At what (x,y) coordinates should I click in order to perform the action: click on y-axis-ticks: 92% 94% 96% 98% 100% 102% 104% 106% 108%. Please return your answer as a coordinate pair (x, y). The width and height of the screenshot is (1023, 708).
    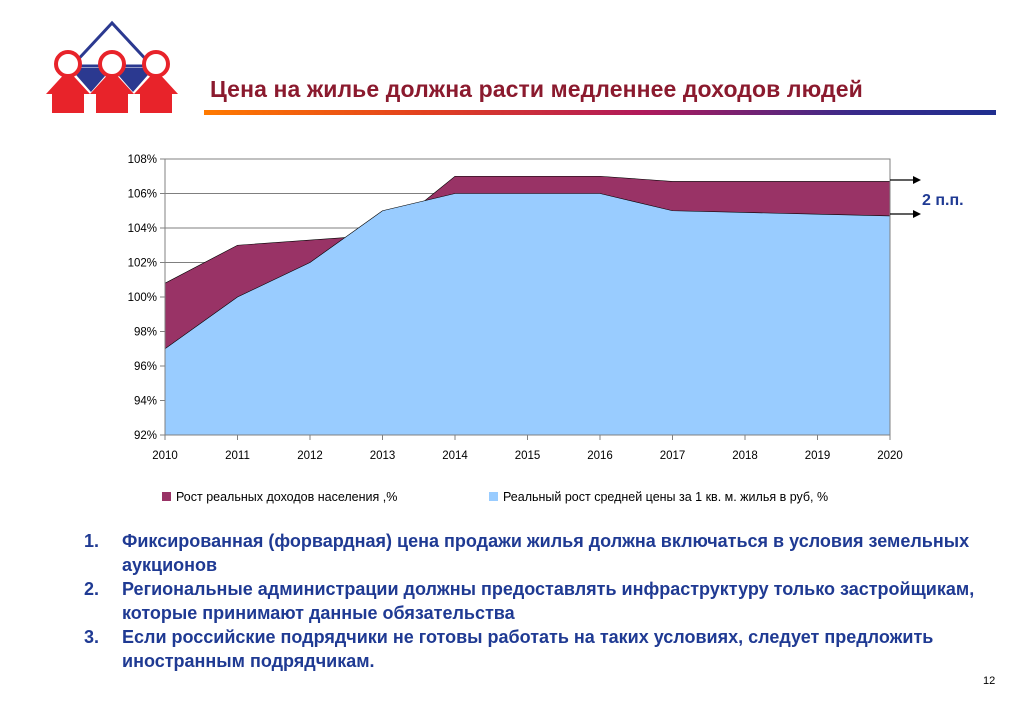
    Looking at the image, I should click on (146, 298).